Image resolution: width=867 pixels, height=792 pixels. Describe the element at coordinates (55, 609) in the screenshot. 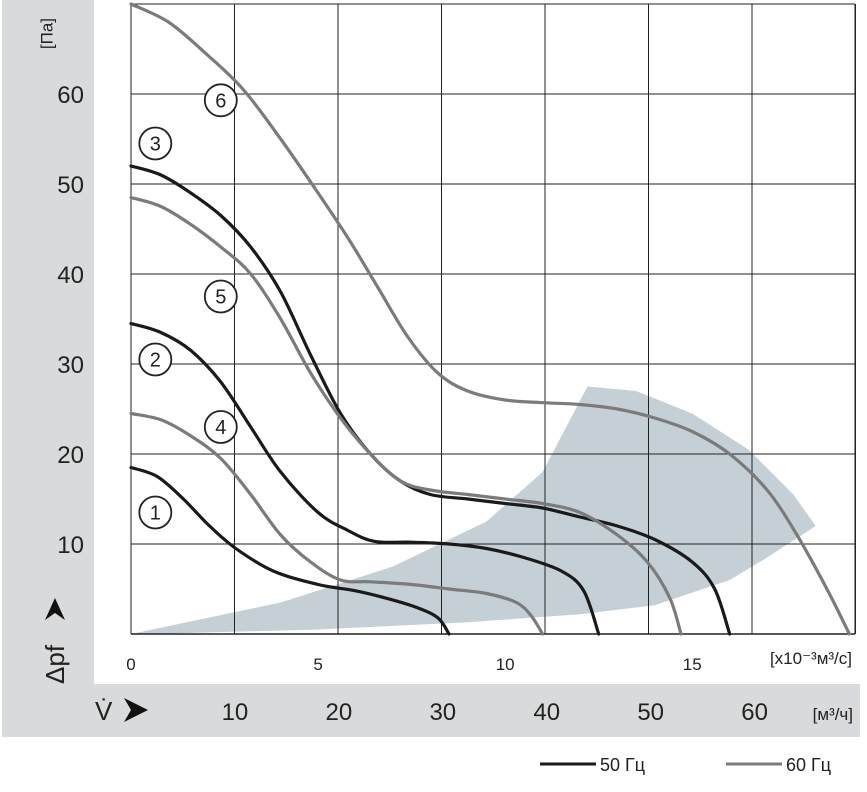

I see `y-axis-arrow-icon` at that location.